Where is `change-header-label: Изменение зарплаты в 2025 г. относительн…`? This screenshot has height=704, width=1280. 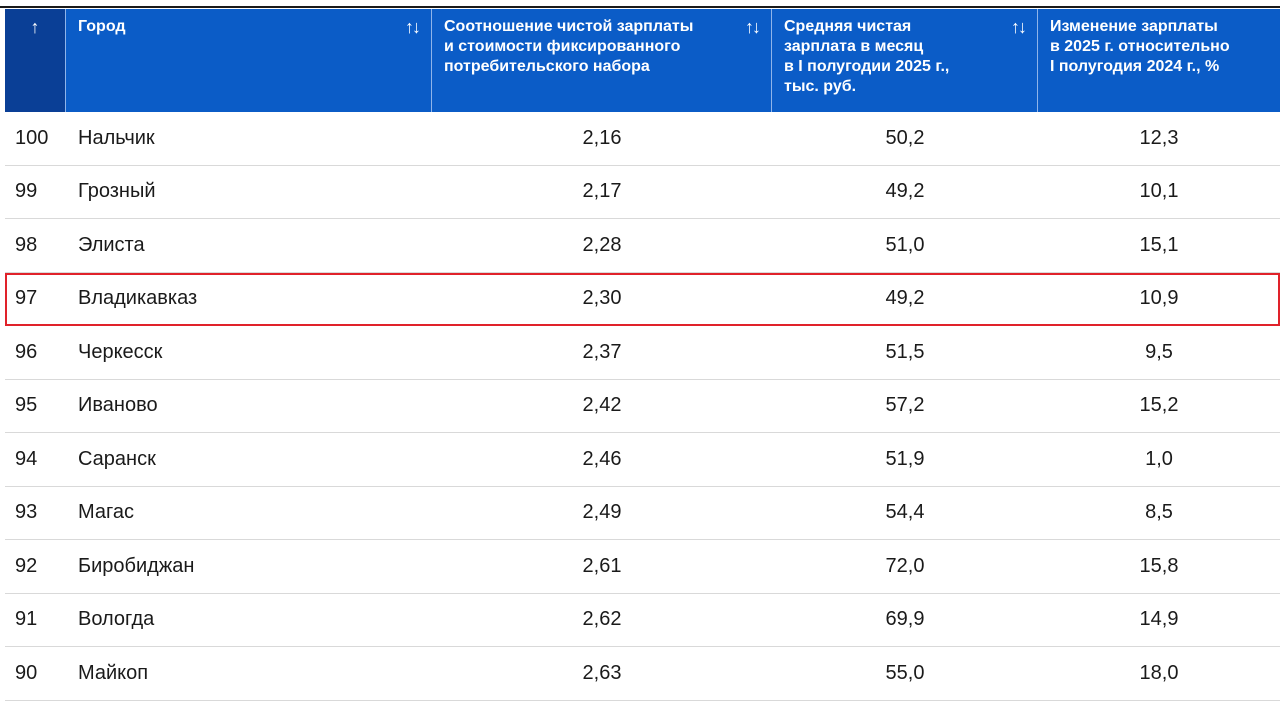 change-header-label: Изменение зарплаты в 2025 г. относительн… is located at coordinates (1140, 46).